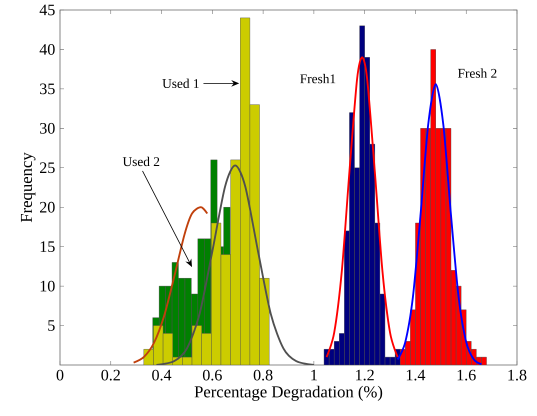 Image resolution: width=537 pixels, height=416 pixels. What do you see at coordinates (180, 83) in the screenshot?
I see `text: Used 1` at bounding box center [180, 83].